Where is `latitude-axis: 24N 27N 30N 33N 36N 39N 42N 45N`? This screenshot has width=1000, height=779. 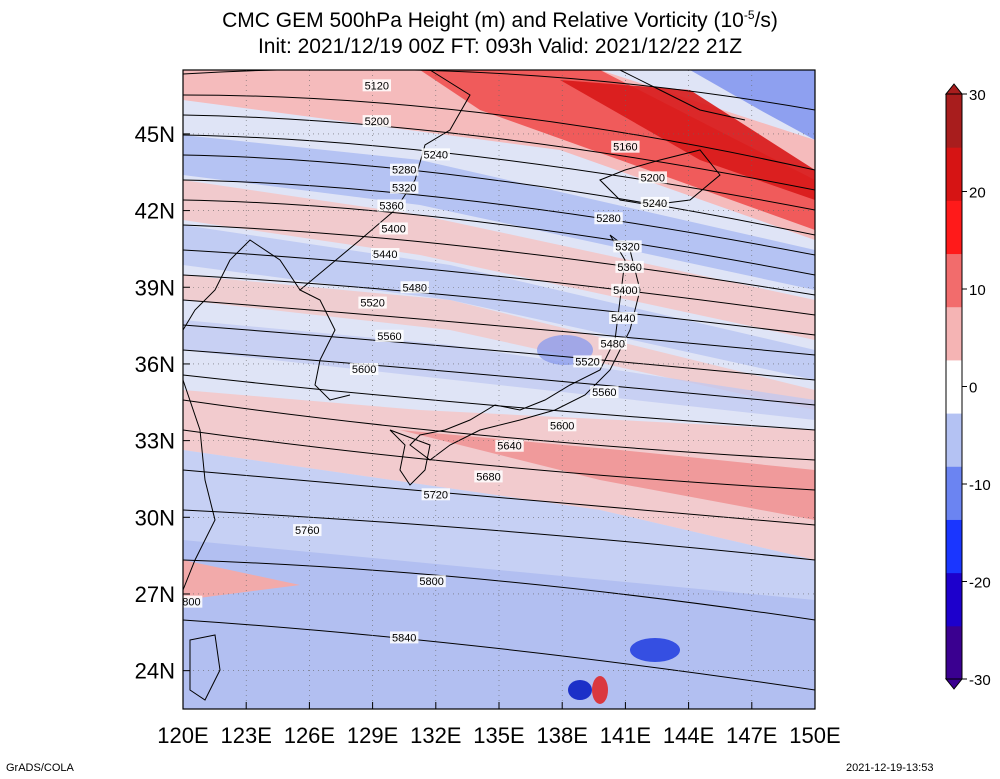
latitude-axis: 24N 27N 30N 33N 36N 39N 42N 45N is located at coordinates (162, 403).